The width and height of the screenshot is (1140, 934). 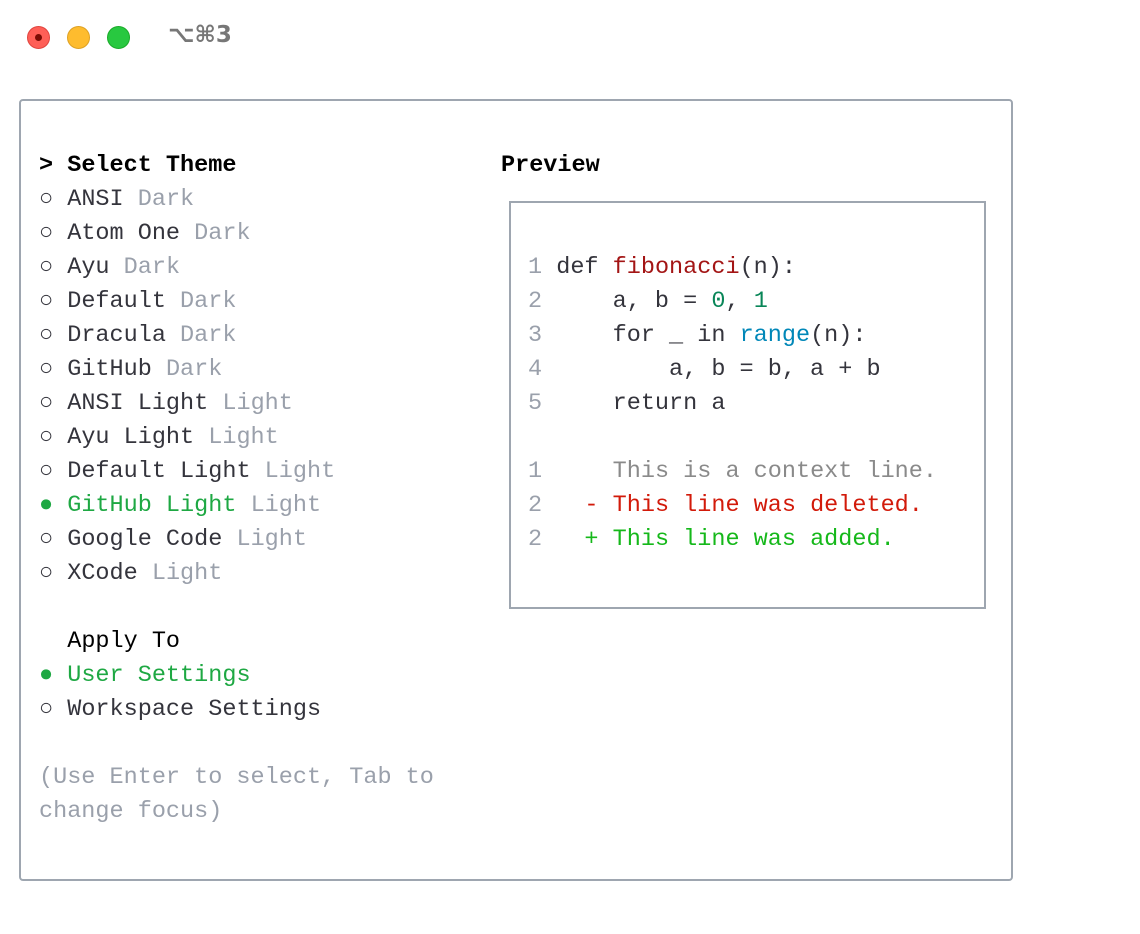 What do you see at coordinates (584, 267) in the screenshot?
I see `code-token: def` at bounding box center [584, 267].